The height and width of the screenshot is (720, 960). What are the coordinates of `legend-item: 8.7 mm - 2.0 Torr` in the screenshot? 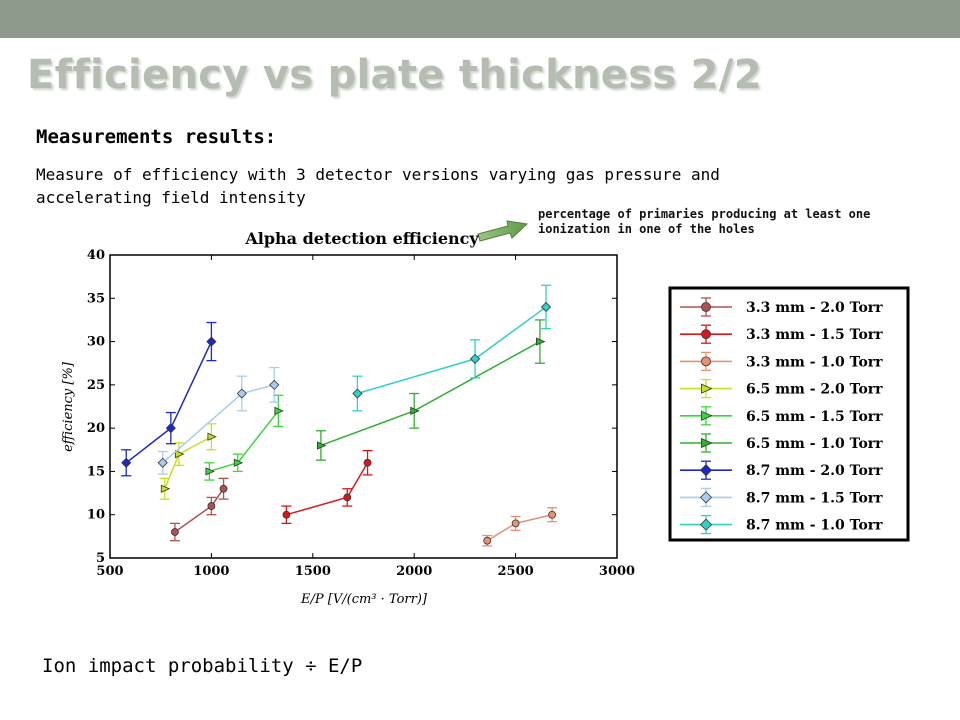 It's located at (781, 470).